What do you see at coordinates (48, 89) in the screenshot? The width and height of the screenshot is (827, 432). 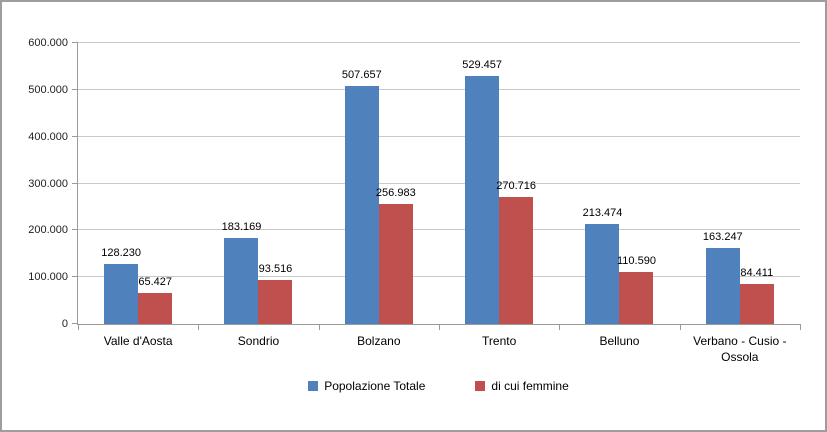 I see `y-axis-tick-label: 500.000` at bounding box center [48, 89].